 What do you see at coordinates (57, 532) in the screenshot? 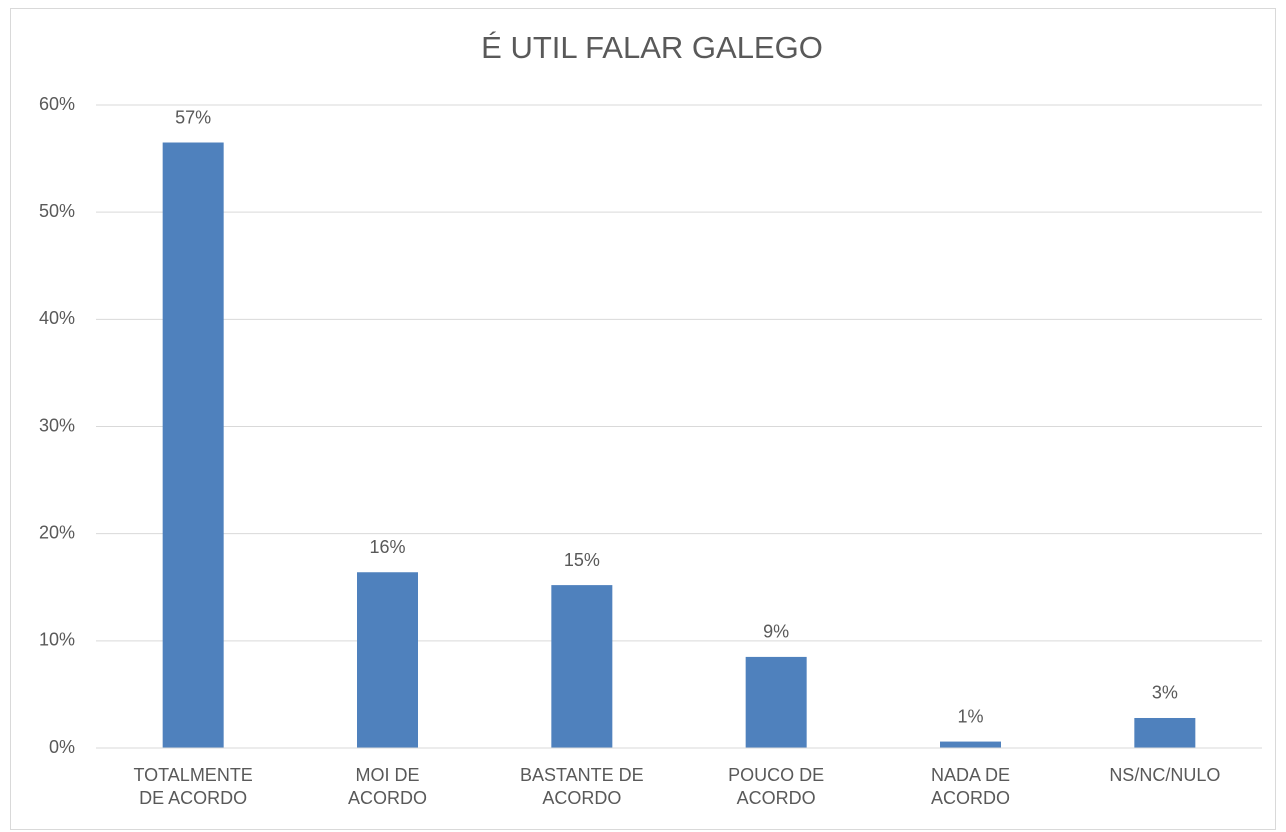
I see `y-tick-label: 20%` at bounding box center [57, 532].